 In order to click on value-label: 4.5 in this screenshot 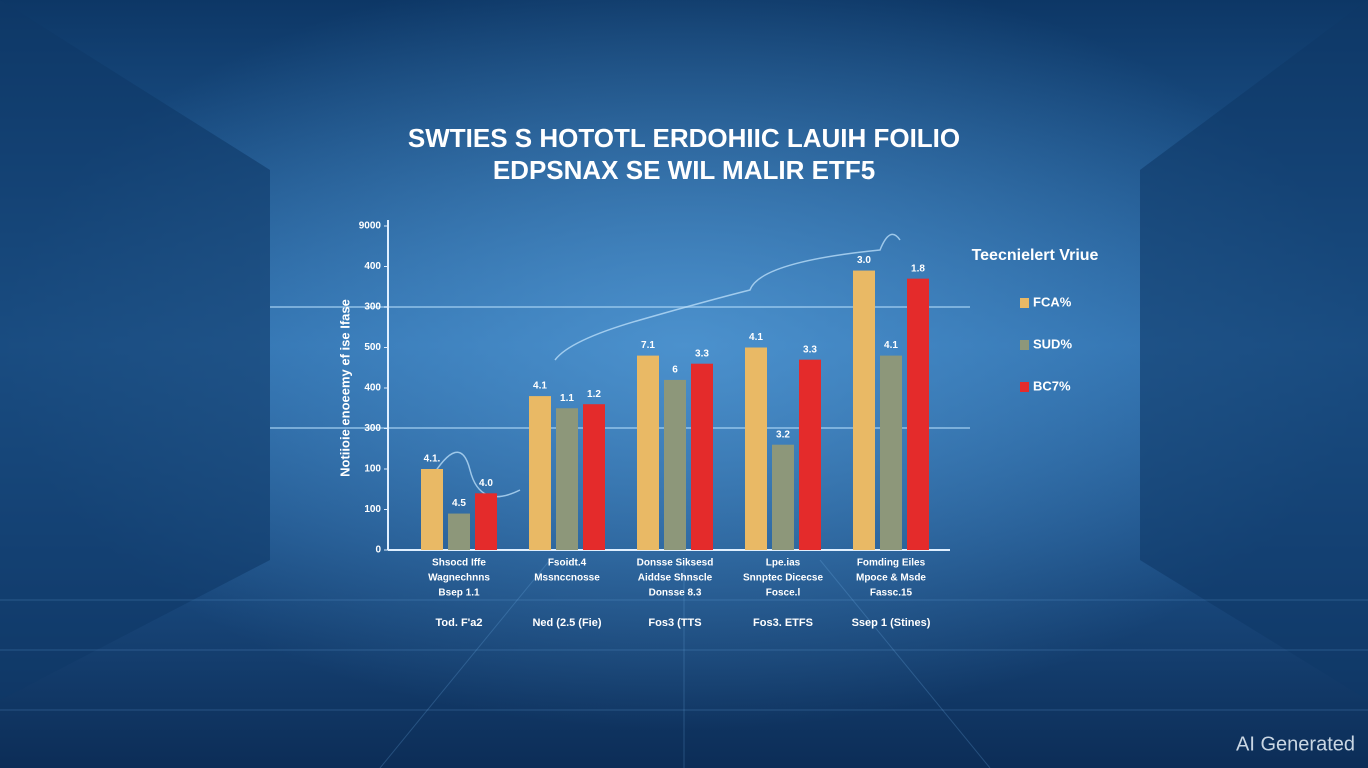, I will do `click(459, 503)`.